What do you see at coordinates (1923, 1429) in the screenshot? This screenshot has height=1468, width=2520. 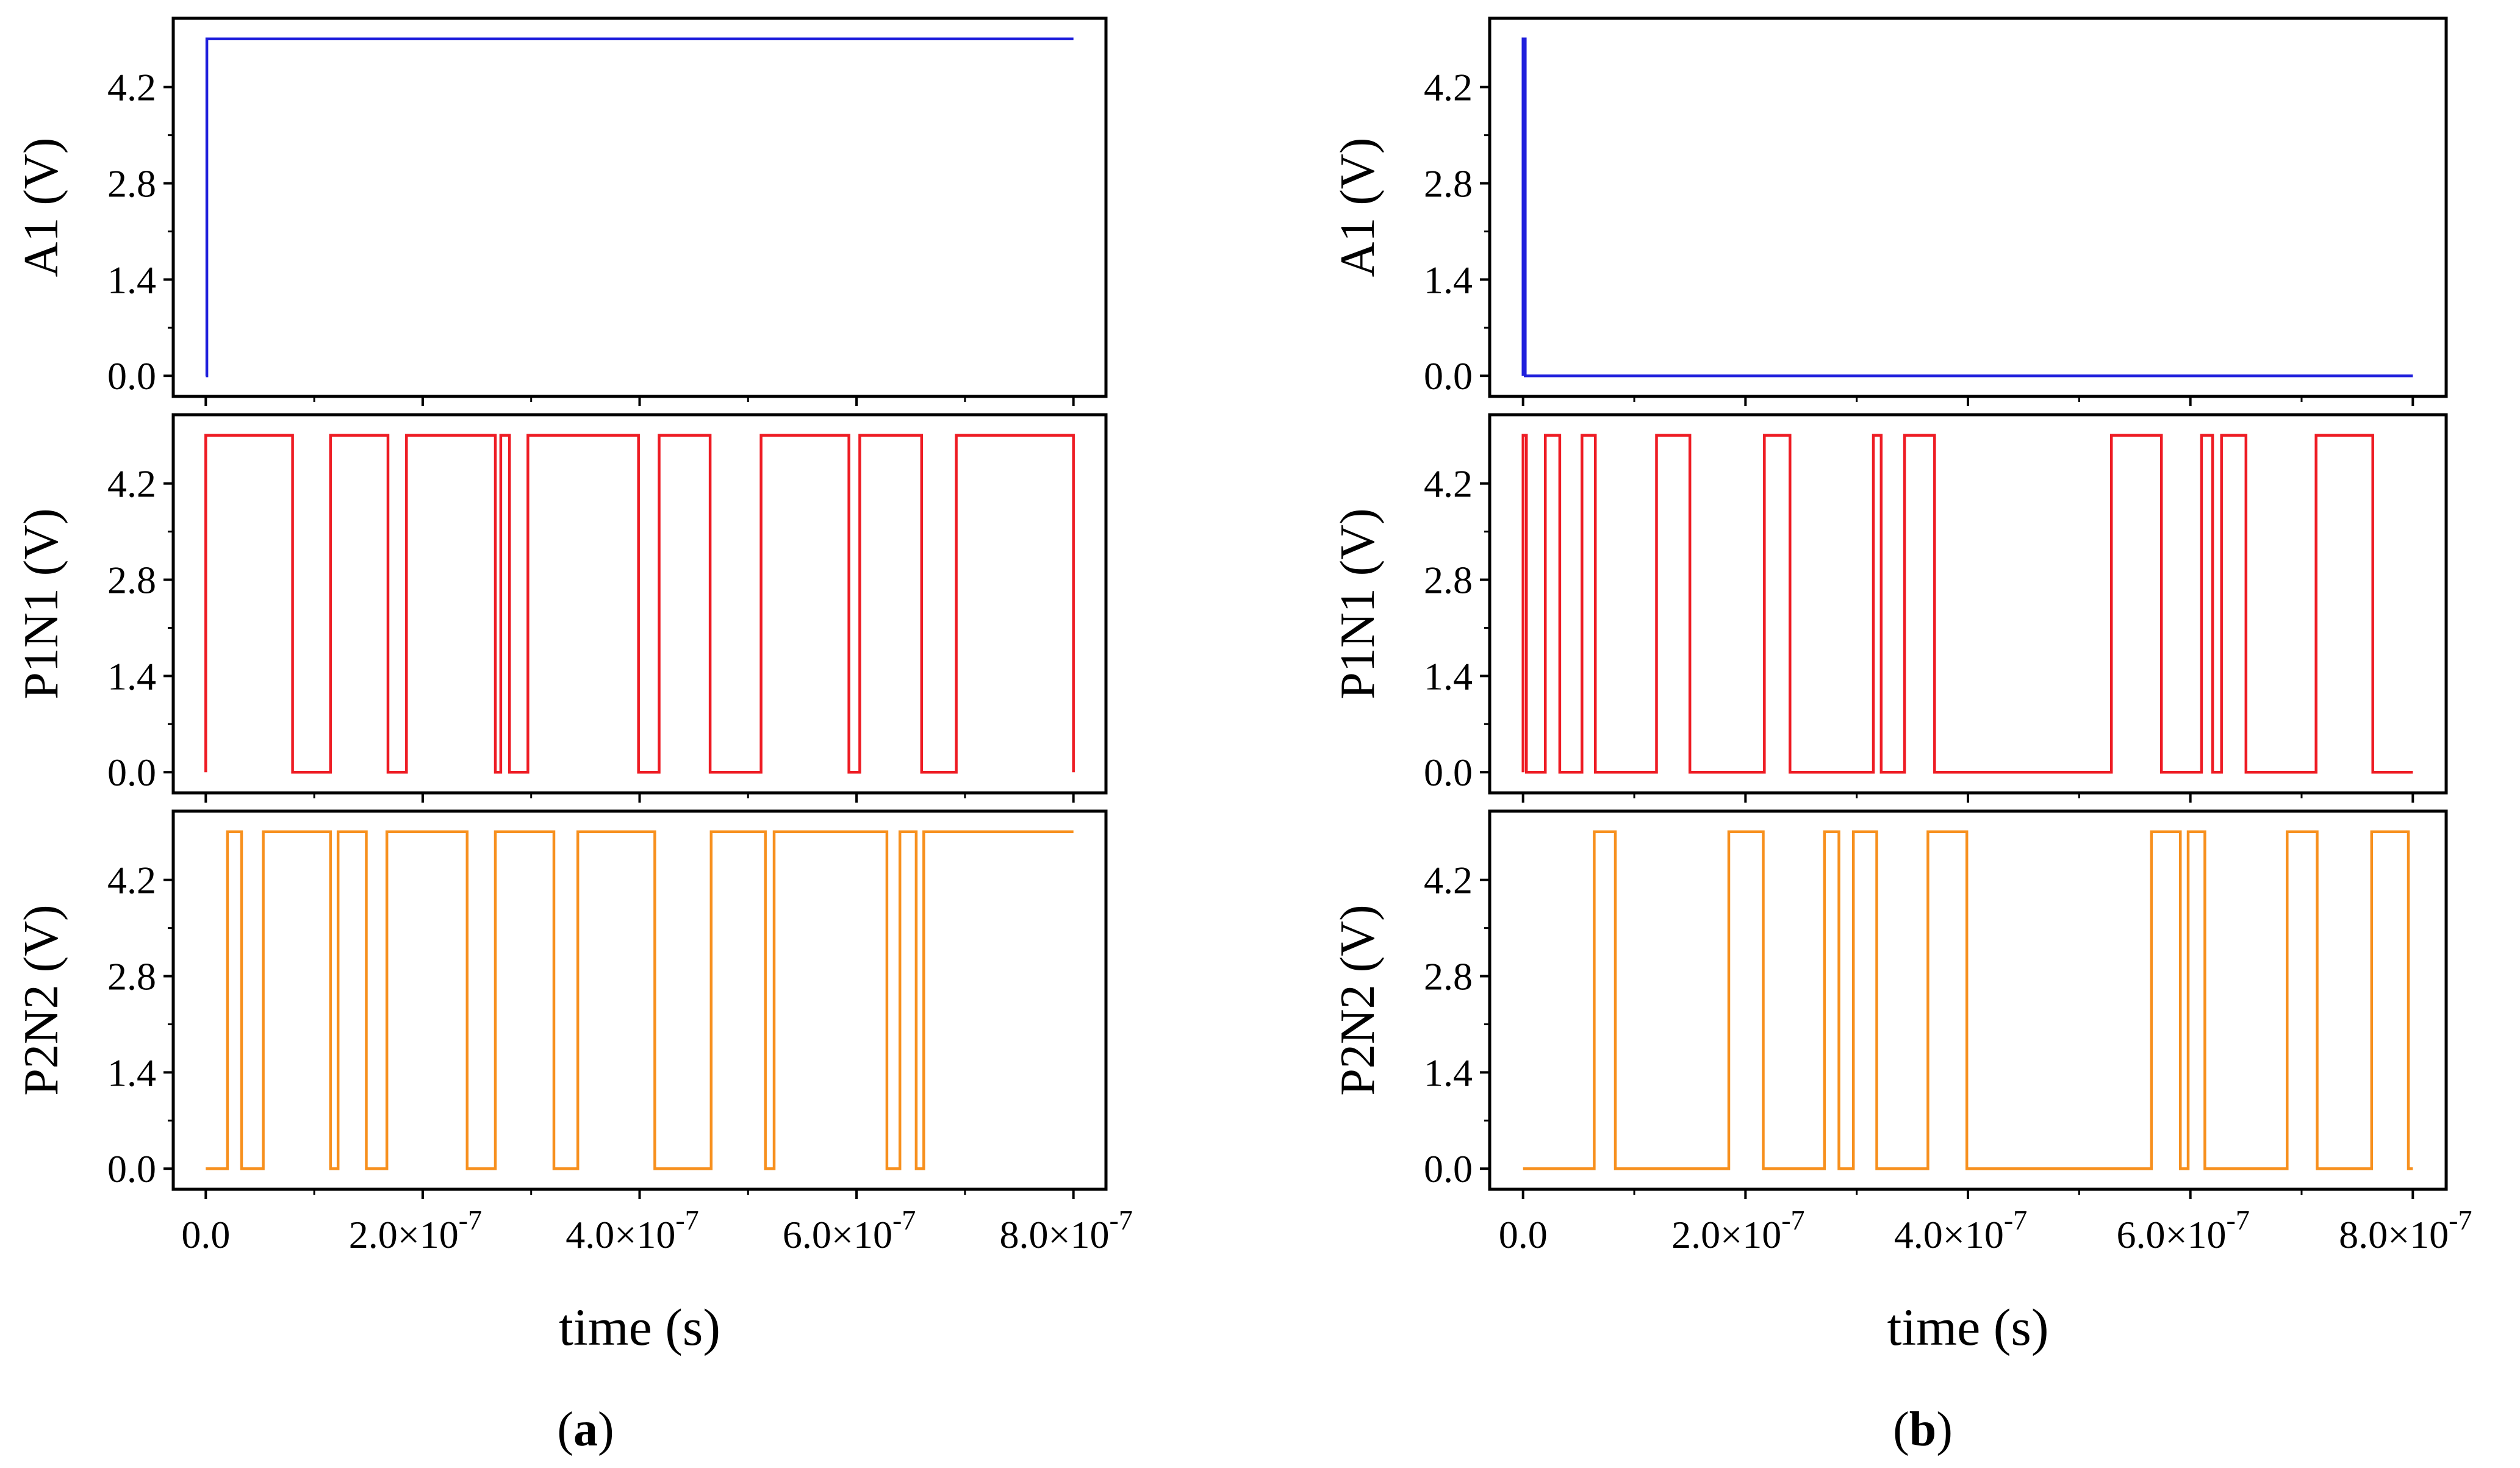 I see `panel-label-b: (b)` at bounding box center [1923, 1429].